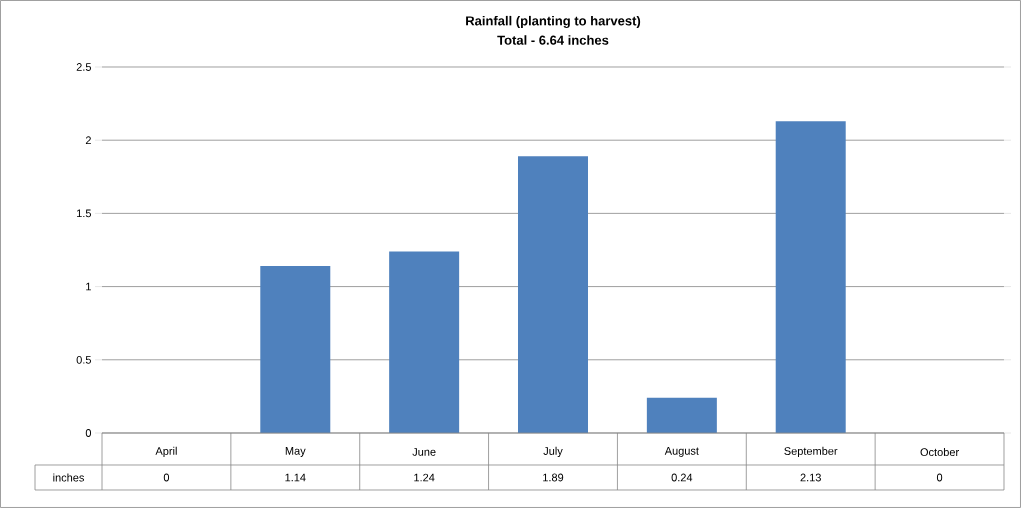 The height and width of the screenshot is (508, 1021). I want to click on y-tick-label: 0, so click(88, 433).